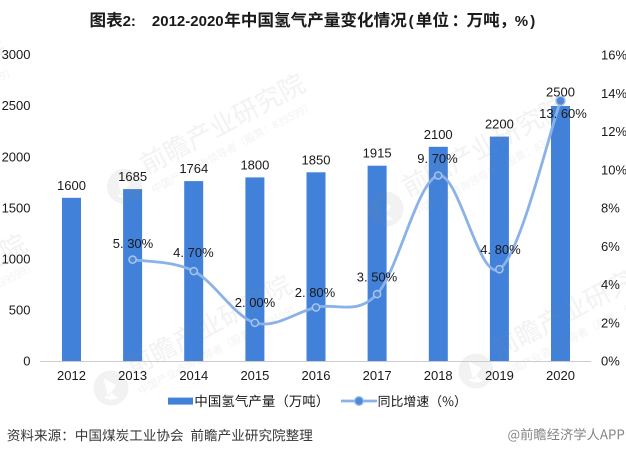  I want to click on svg-text: 2019, so click(499, 375).